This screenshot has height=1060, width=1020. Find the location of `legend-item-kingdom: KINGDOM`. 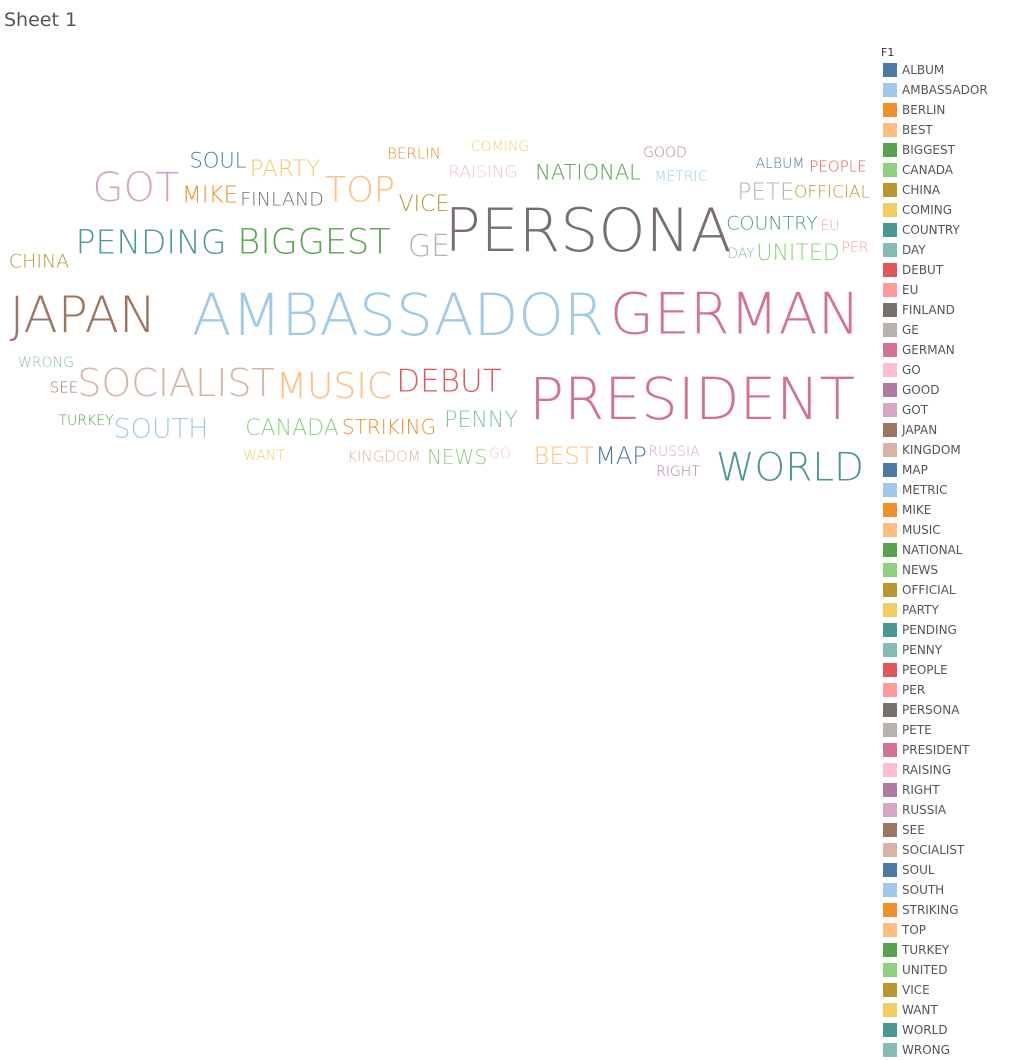

legend-item-kingdom: KINGDOM is located at coordinates (948, 450).